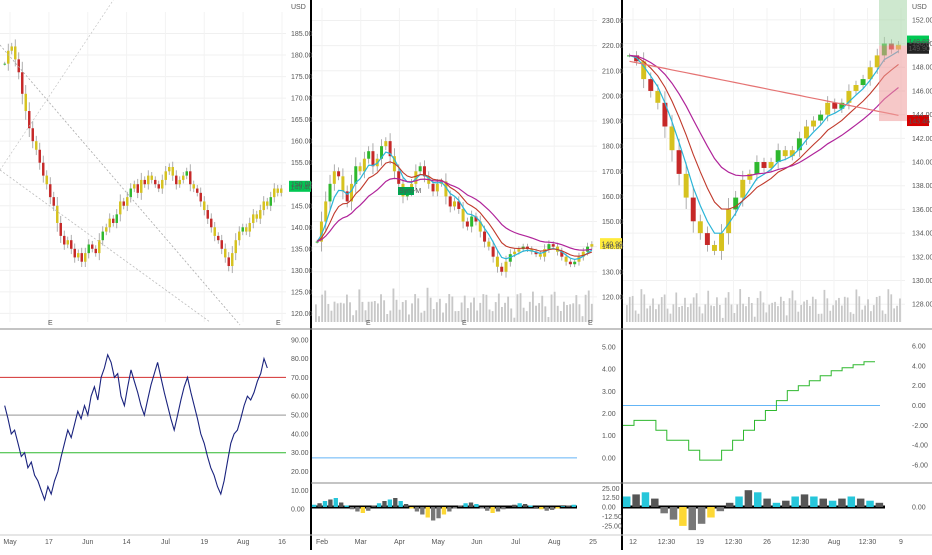 This screenshot has width=932, height=555. I want to click on p1-price-tick-label: 145.00, so click(302, 206).